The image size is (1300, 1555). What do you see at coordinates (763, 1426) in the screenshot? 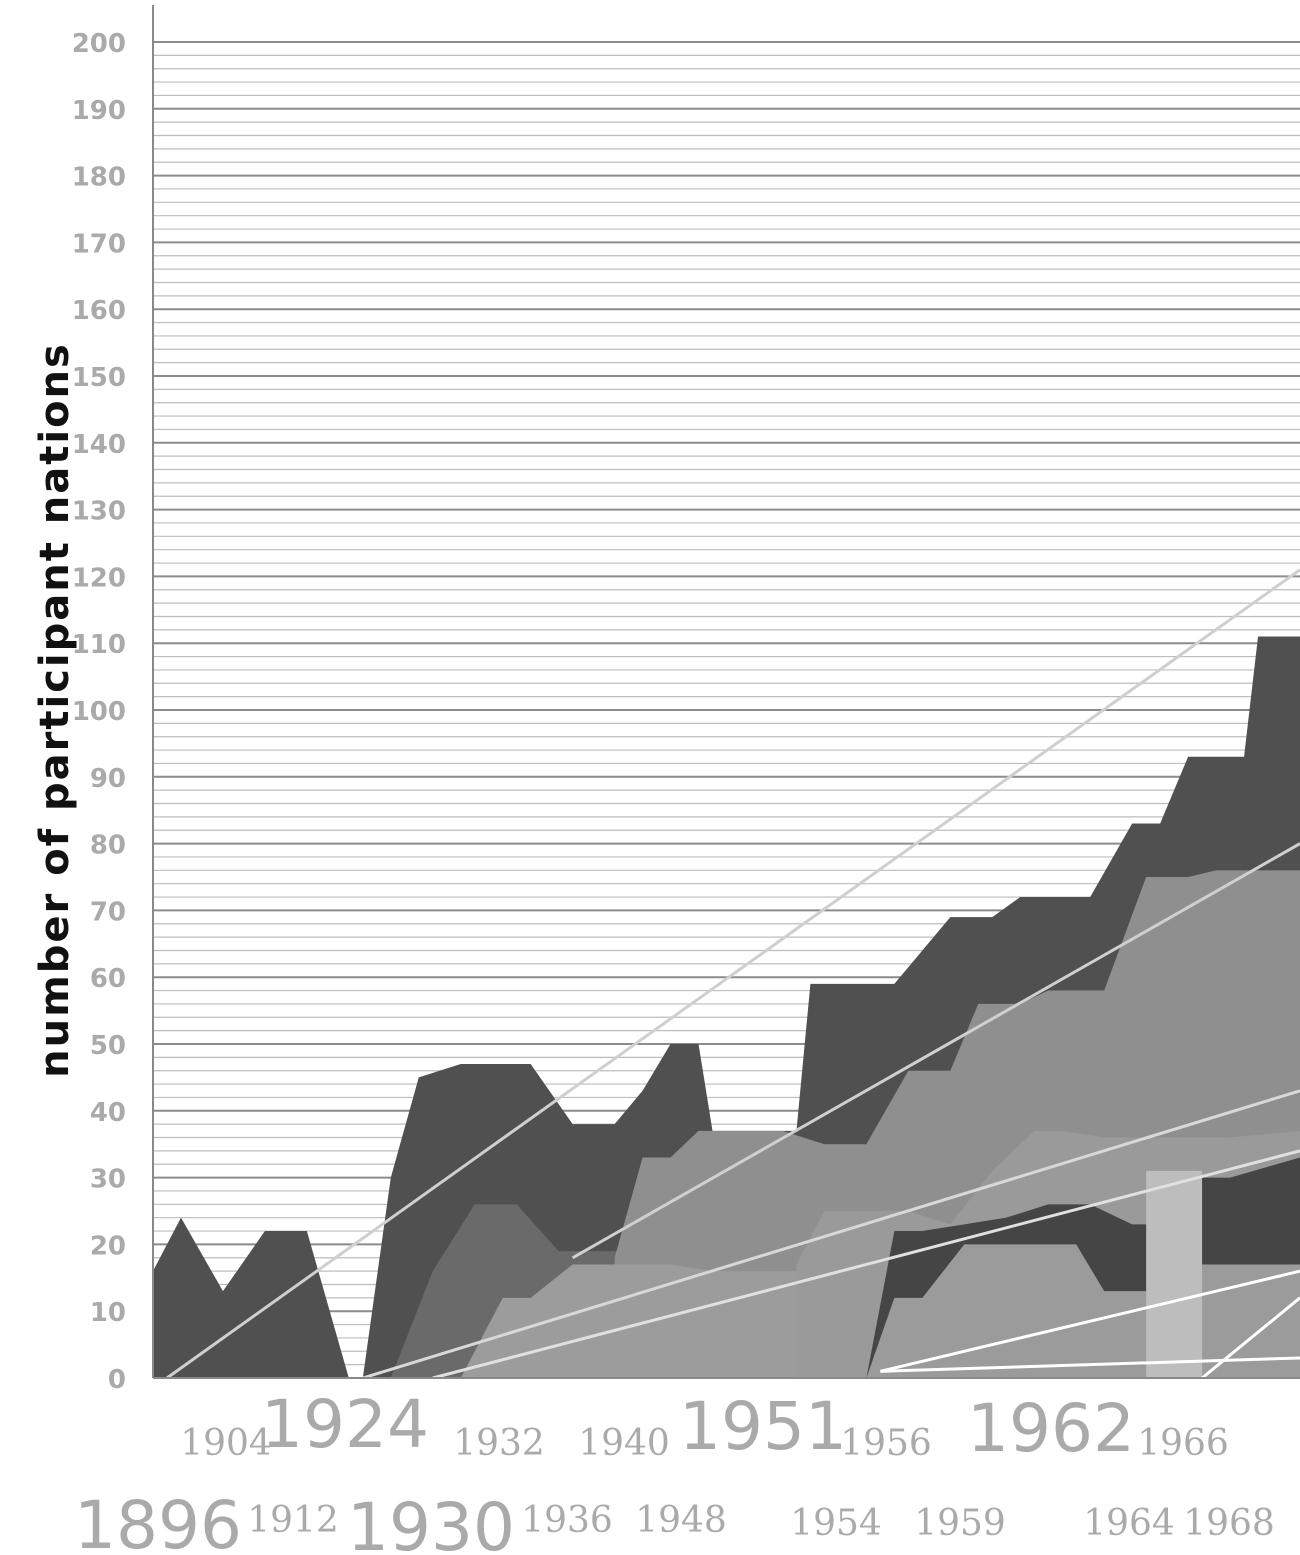
I see `year-label: 1951` at bounding box center [763, 1426].